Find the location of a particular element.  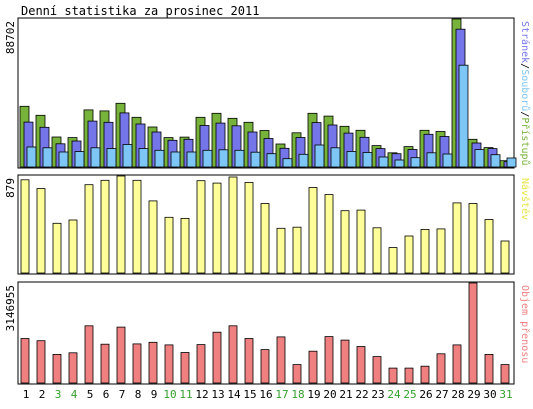

bar-visitors-návštěv-day-19 is located at coordinates (313, 230).